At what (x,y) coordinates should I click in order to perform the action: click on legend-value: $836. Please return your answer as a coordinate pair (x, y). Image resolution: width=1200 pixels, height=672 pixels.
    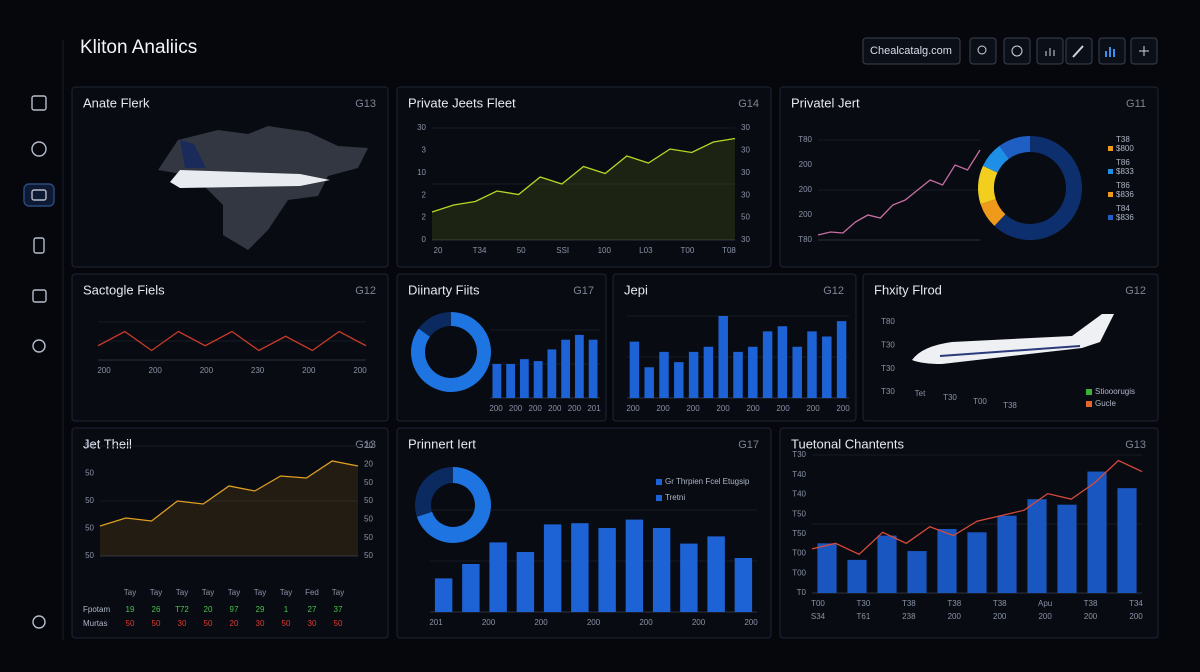
    Looking at the image, I should click on (1125, 217).